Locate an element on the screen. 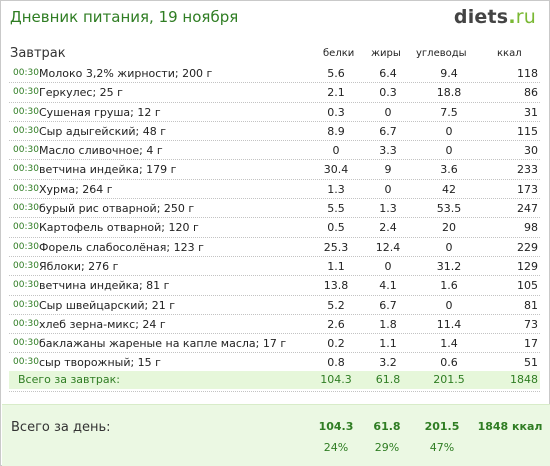  food-row: 00:30 ветчина индейка; 179 г 30.4 9 3.6 233 is located at coordinates (274, 170).